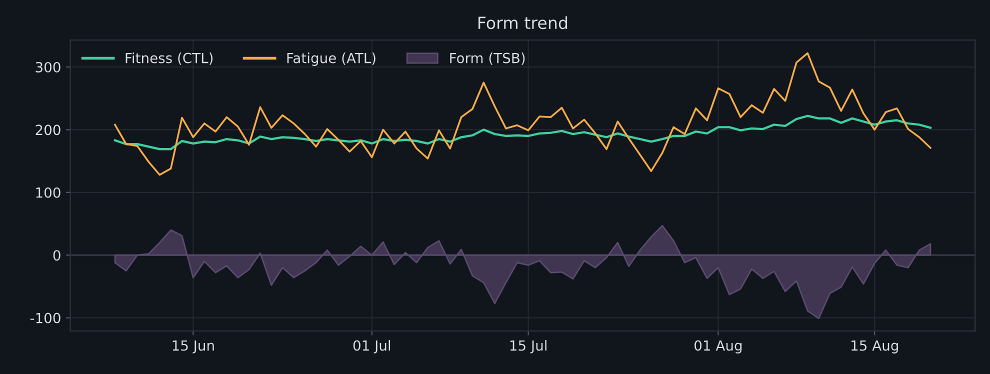 This screenshot has height=374, width=990. What do you see at coordinates (718, 347) in the screenshot?
I see `x-tick-label: 01 Aug` at bounding box center [718, 347].